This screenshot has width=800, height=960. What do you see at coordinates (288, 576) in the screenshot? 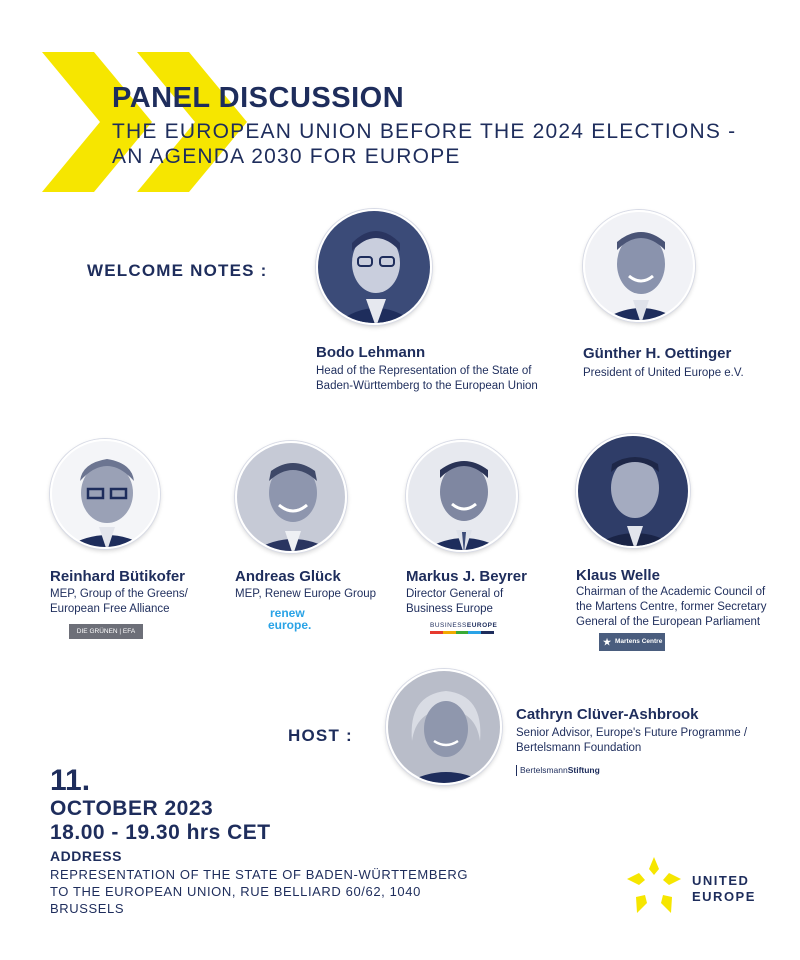
I see `panelist-name-andreas-glueck: Andreas Glück` at bounding box center [288, 576].